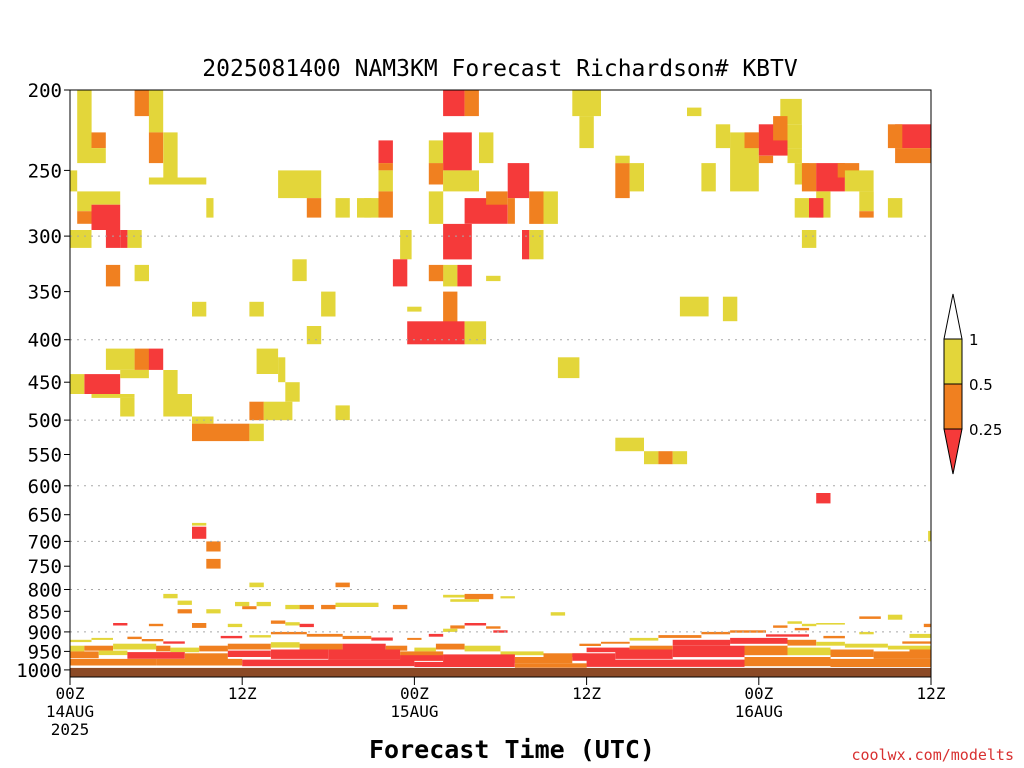 The image size is (1024, 768). Describe the element at coordinates (45, 171) in the screenshot. I see `y-tick-label: 250` at that location.